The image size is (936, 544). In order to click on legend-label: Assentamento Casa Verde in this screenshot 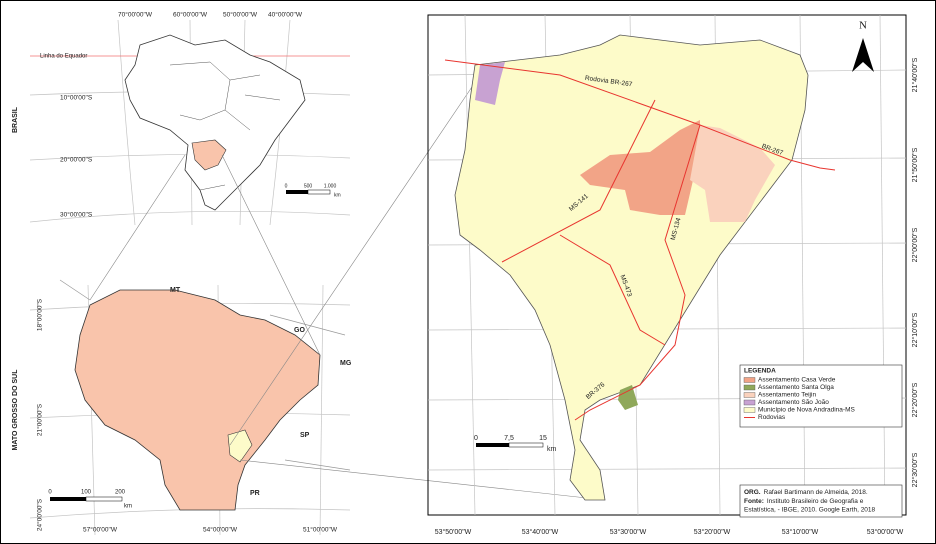, I will do `click(797, 380)`.